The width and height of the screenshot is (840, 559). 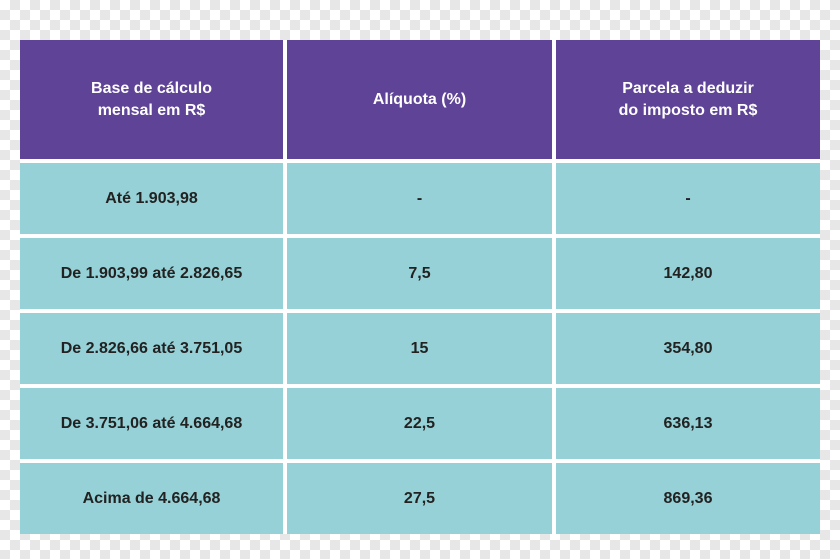 I want to click on row-4-base: De 3.751,06 até 4.664,68, so click(x=151, y=423).